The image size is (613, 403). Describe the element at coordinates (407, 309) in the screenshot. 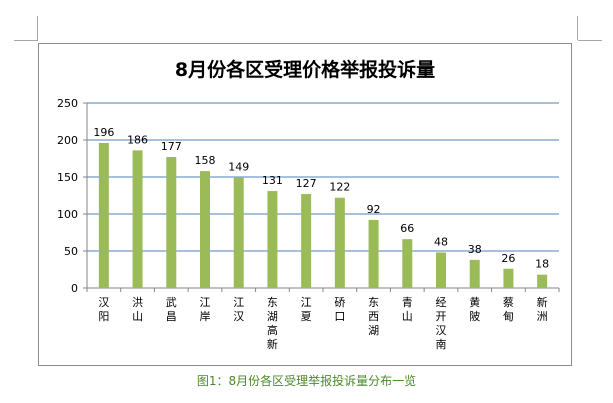

I see `x-tick-label: 青山` at that location.